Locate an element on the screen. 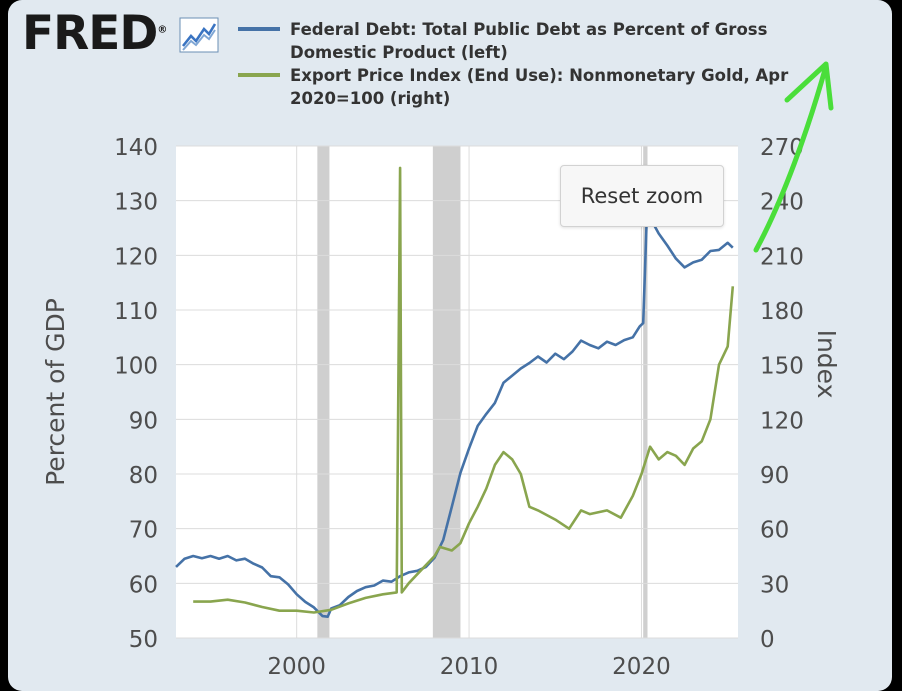 The width and height of the screenshot is (902, 691). y-right-axis-title: Index is located at coordinates (826, 364).